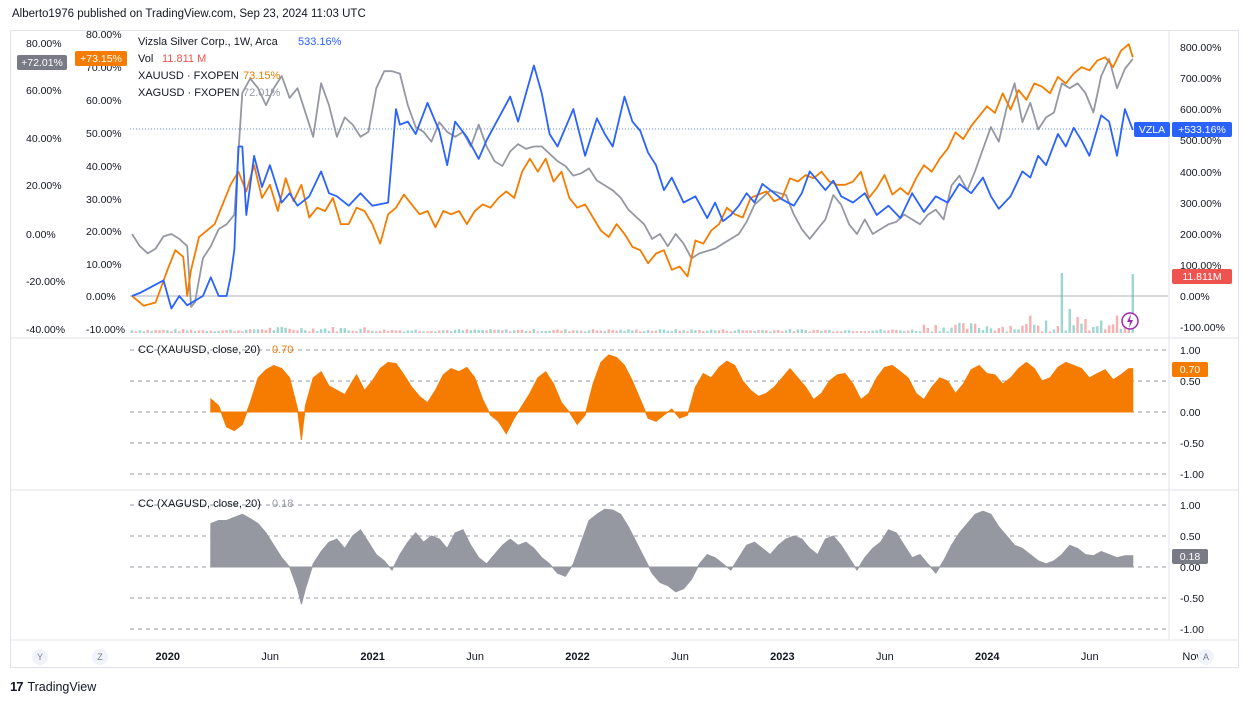  Describe the element at coordinates (1202, 130) in the screenshot. I see `vzla-value-badge: +533.16%` at that location.